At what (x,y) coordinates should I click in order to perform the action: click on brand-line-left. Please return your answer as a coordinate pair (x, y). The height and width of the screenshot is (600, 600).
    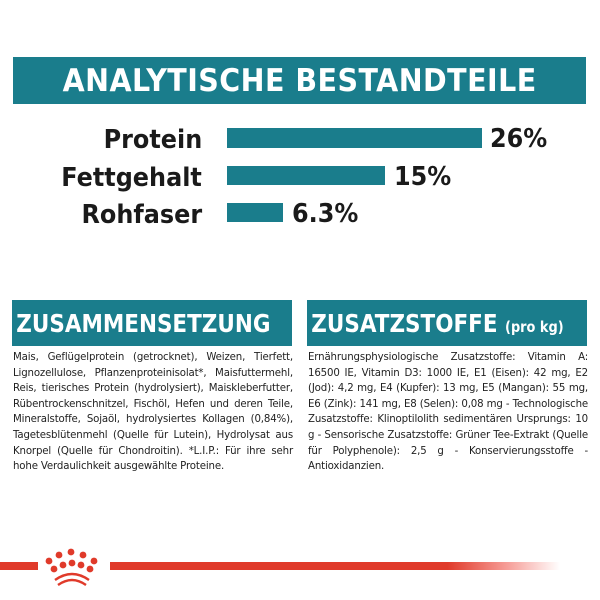
    Looking at the image, I should click on (19, 566).